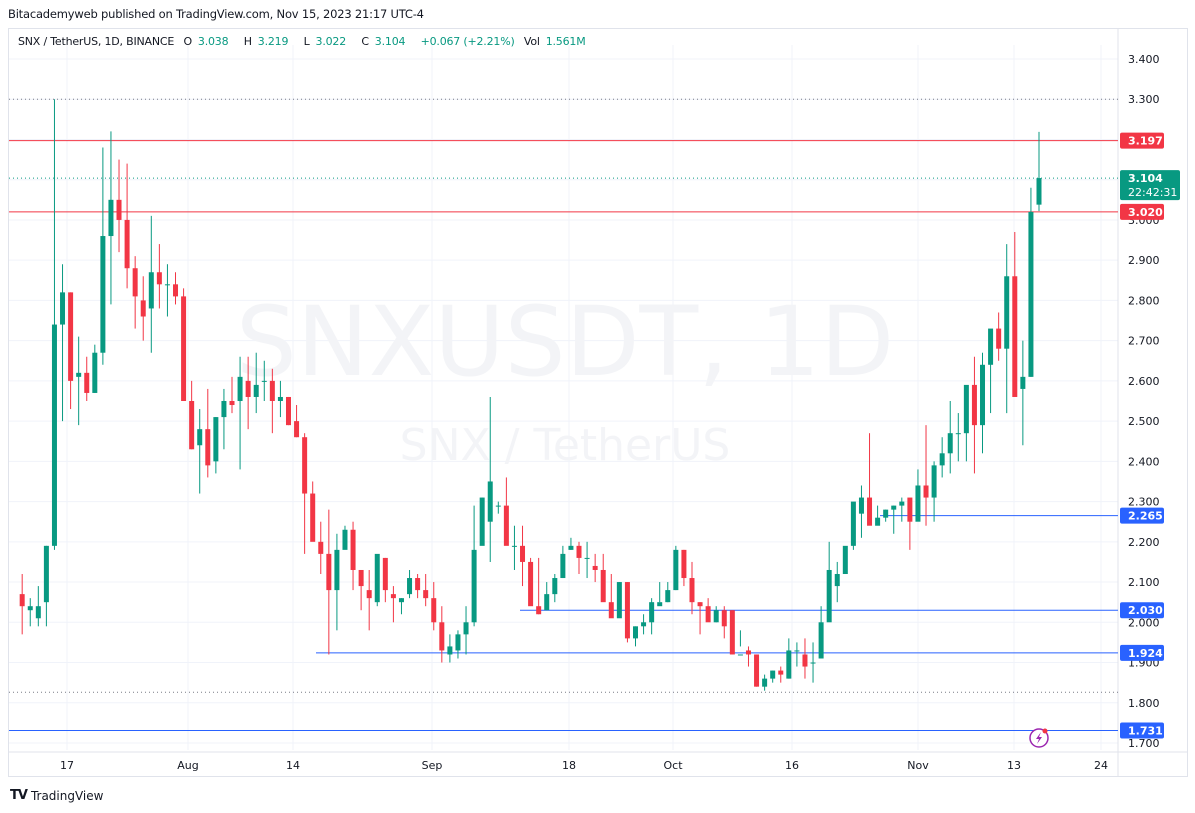  I want to click on alert-lightning-icon, so click(1039, 738).